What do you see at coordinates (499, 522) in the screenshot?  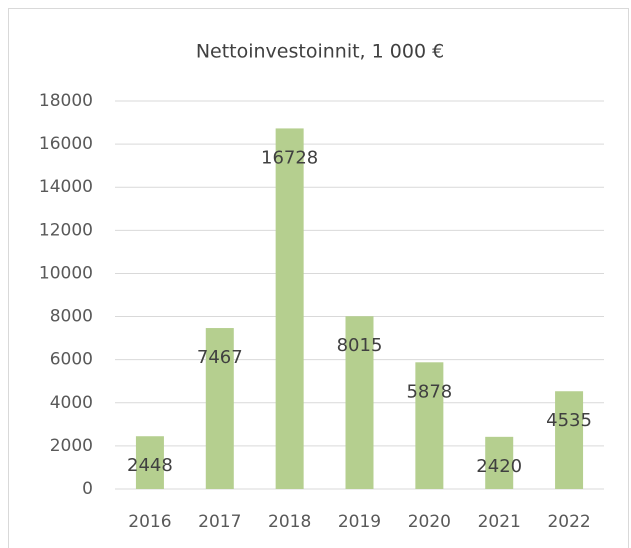 I see `x-tick-label: 2021` at bounding box center [499, 522].